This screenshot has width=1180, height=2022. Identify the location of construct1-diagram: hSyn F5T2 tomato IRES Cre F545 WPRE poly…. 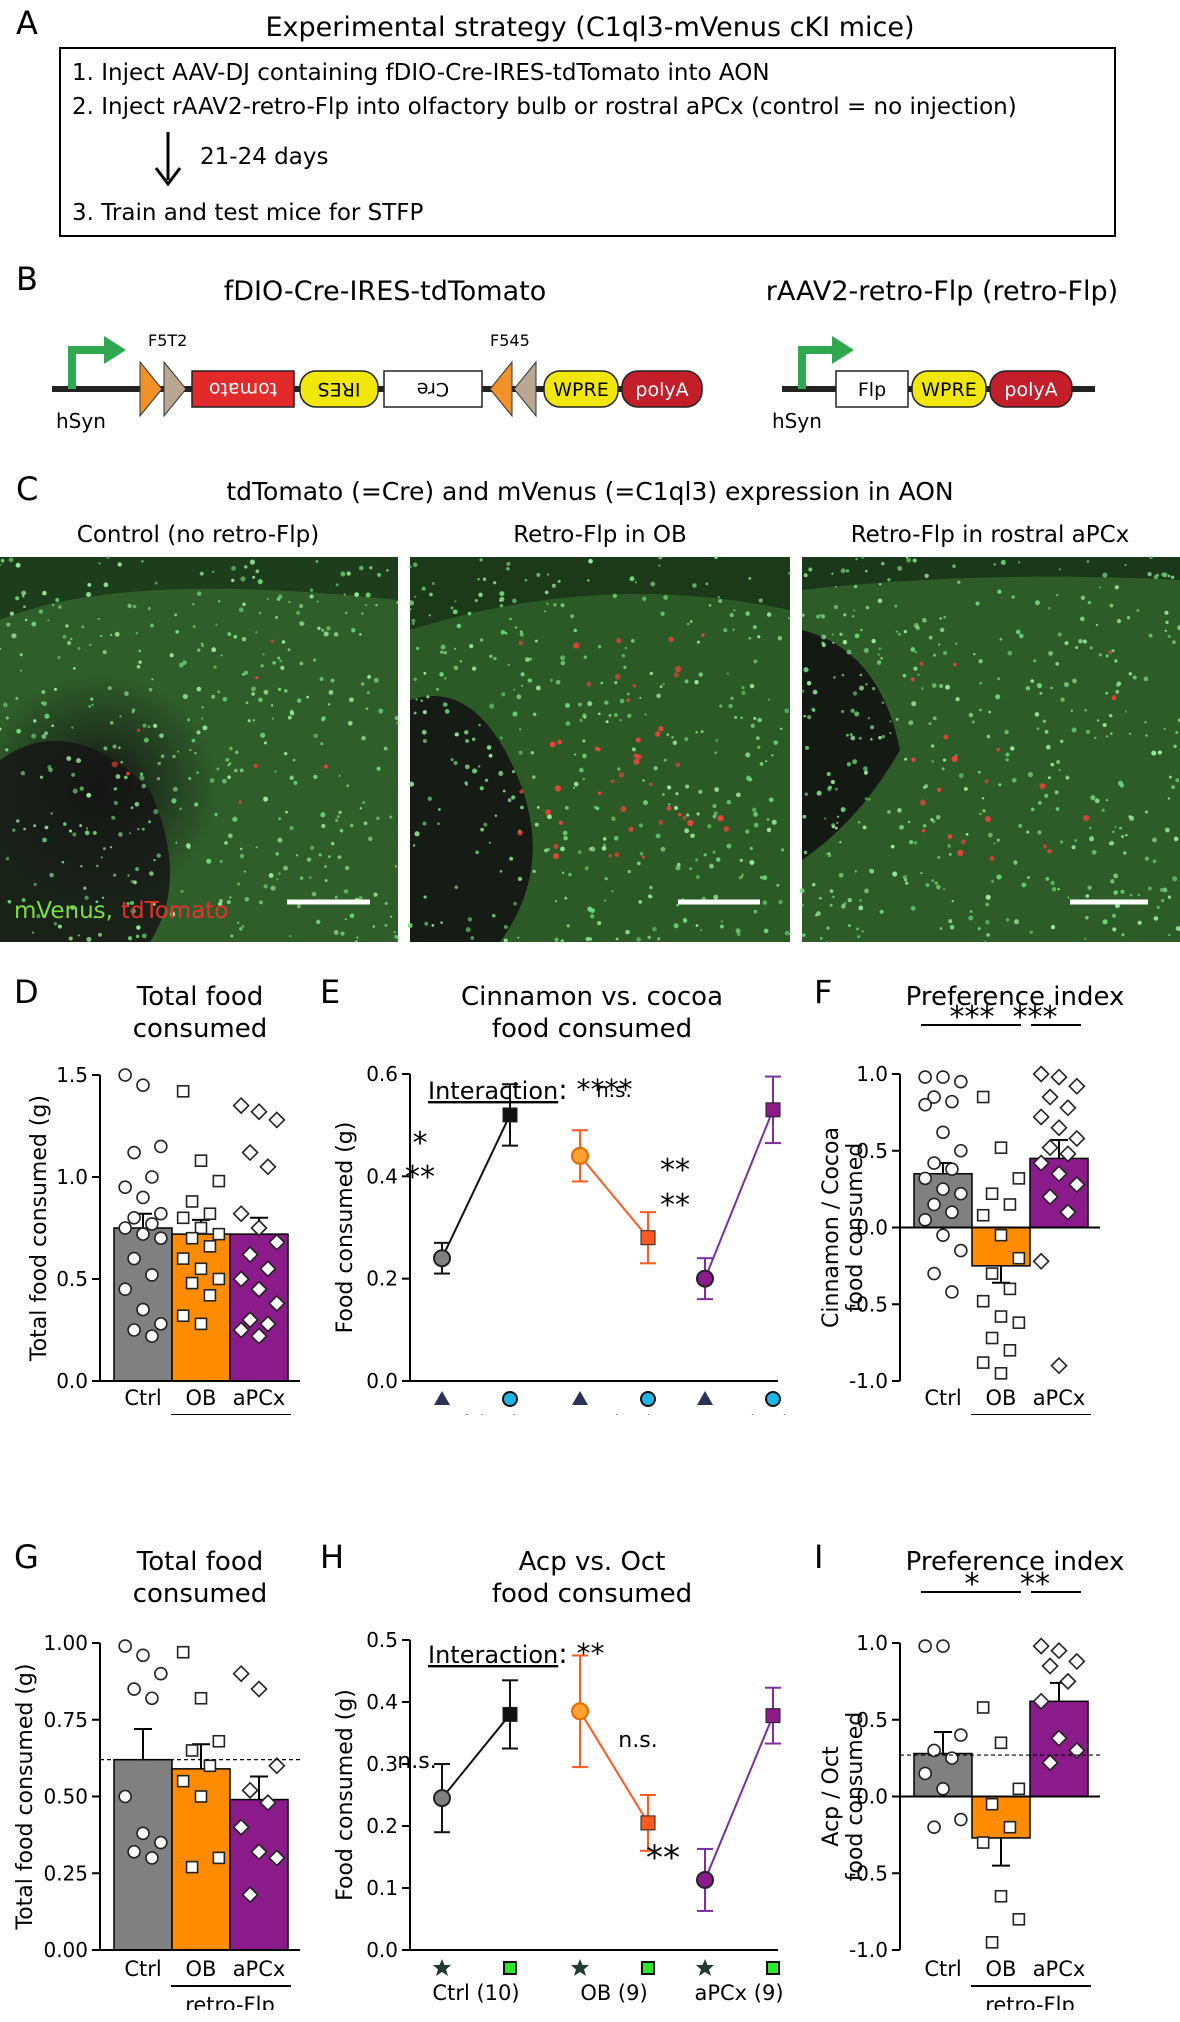
(377, 382).